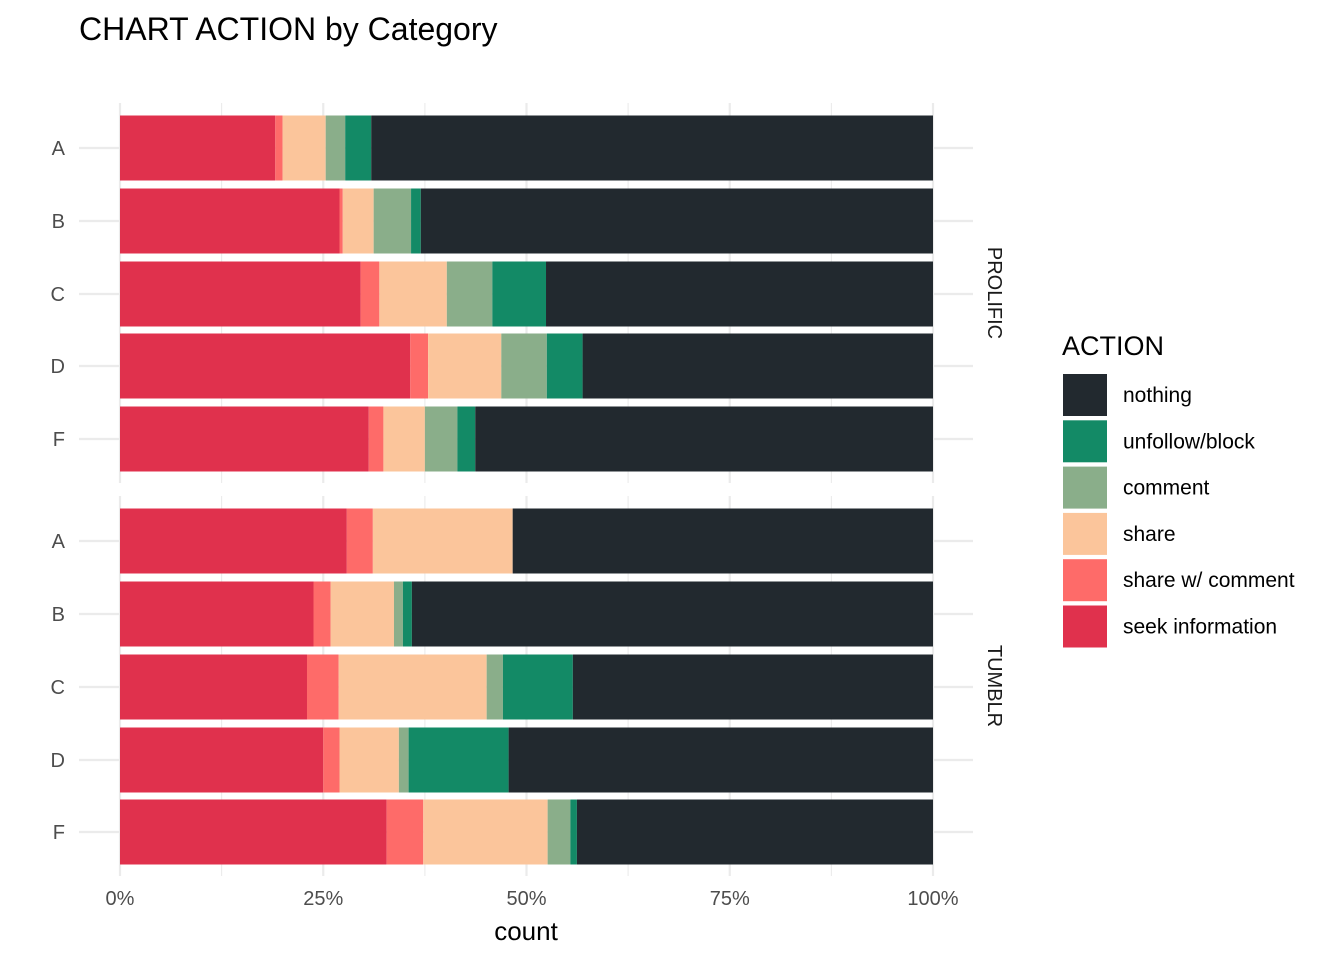  I want to click on bar-segment-tumblr-b-unfollow-block, so click(407, 614).